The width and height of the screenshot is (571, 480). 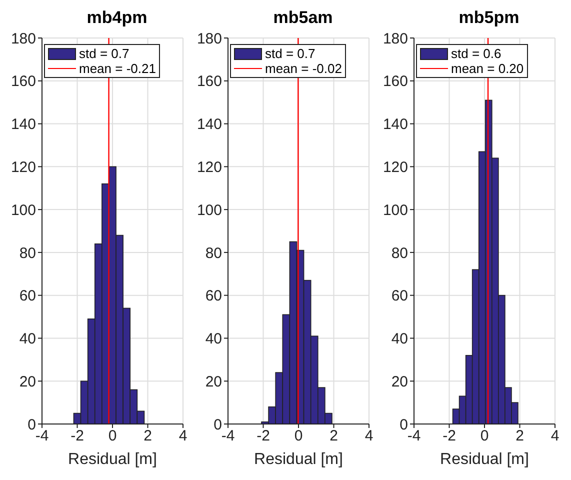 What do you see at coordinates (303, 18) in the screenshot?
I see `chart-title: mb5am` at bounding box center [303, 18].